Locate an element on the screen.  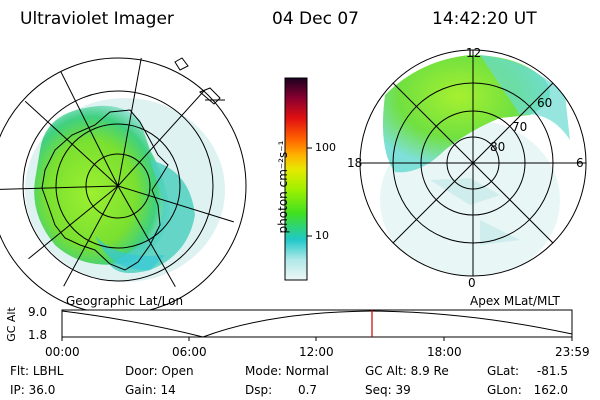
aurora-emission-right-lobe is located at coordinates (152, 217).